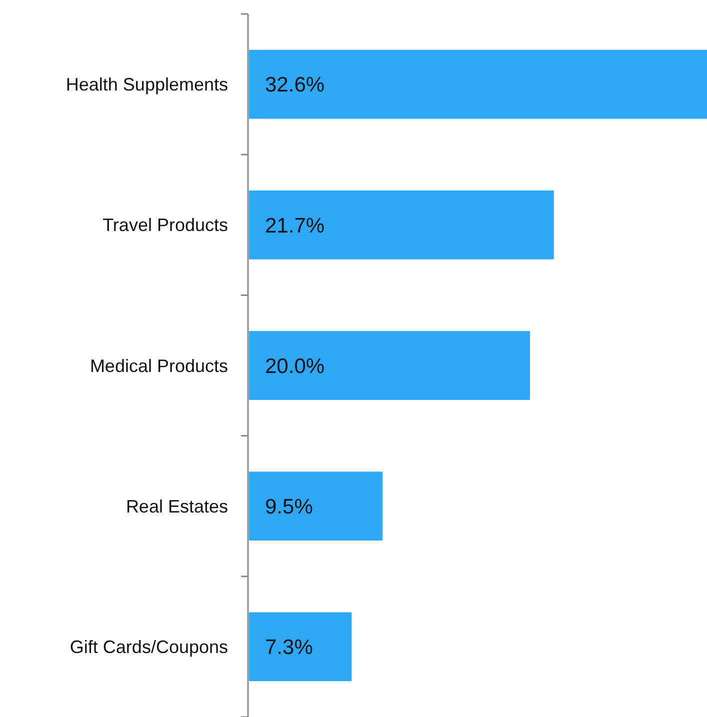  What do you see at coordinates (149, 647) in the screenshot?
I see `y-tick-label: Gift Cards/Coupons` at bounding box center [149, 647].